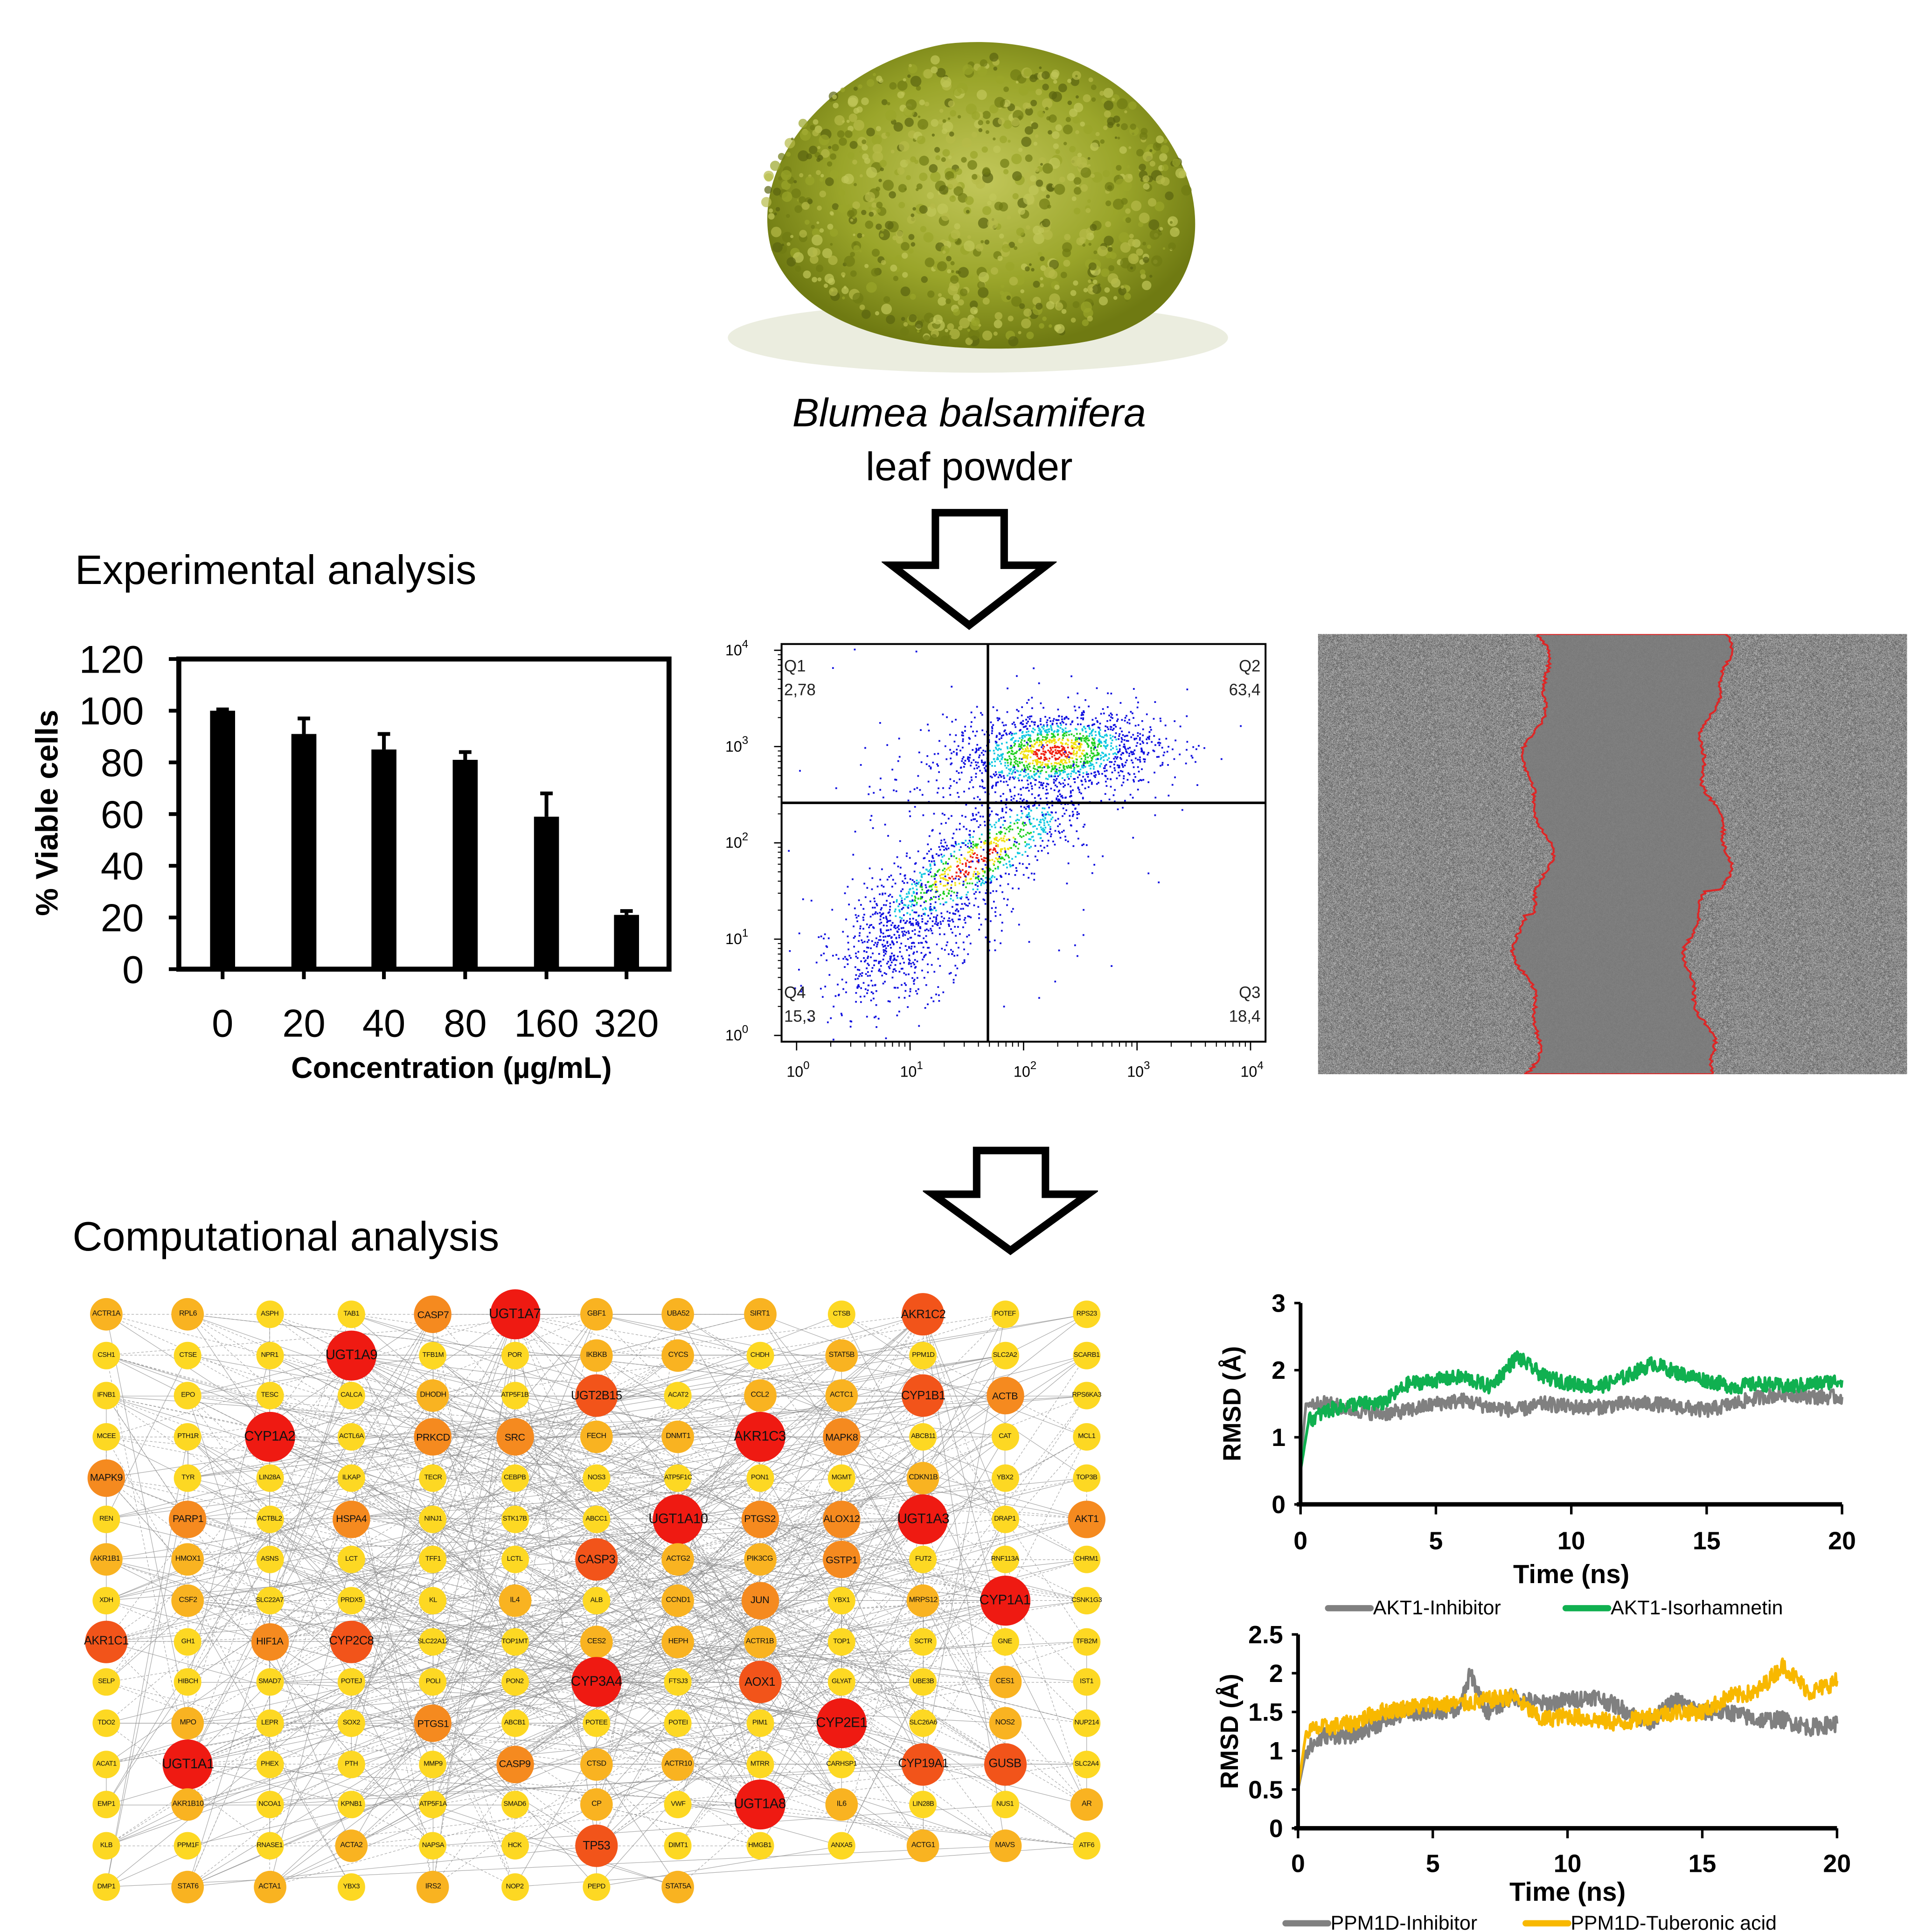 Image resolution: width=1932 pixels, height=1932 pixels. Describe the element at coordinates (123, 866) in the screenshot. I see `y-tick-label: 40` at that location.